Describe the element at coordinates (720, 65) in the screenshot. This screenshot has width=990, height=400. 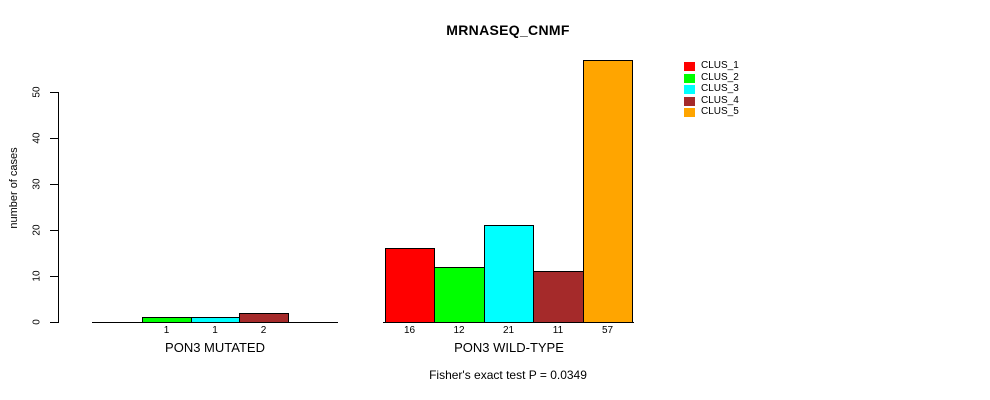
I see `legend-label: CLUS_1` at that location.